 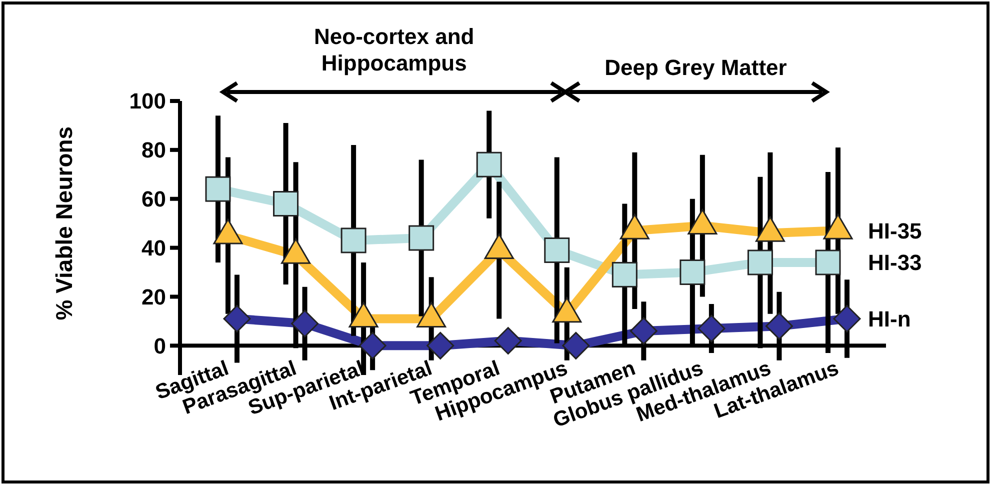 I want to click on series-label: HI-35, so click(x=895, y=231).